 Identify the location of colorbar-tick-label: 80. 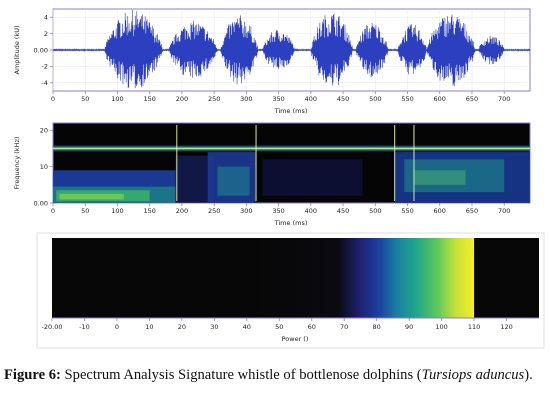
(377, 327).